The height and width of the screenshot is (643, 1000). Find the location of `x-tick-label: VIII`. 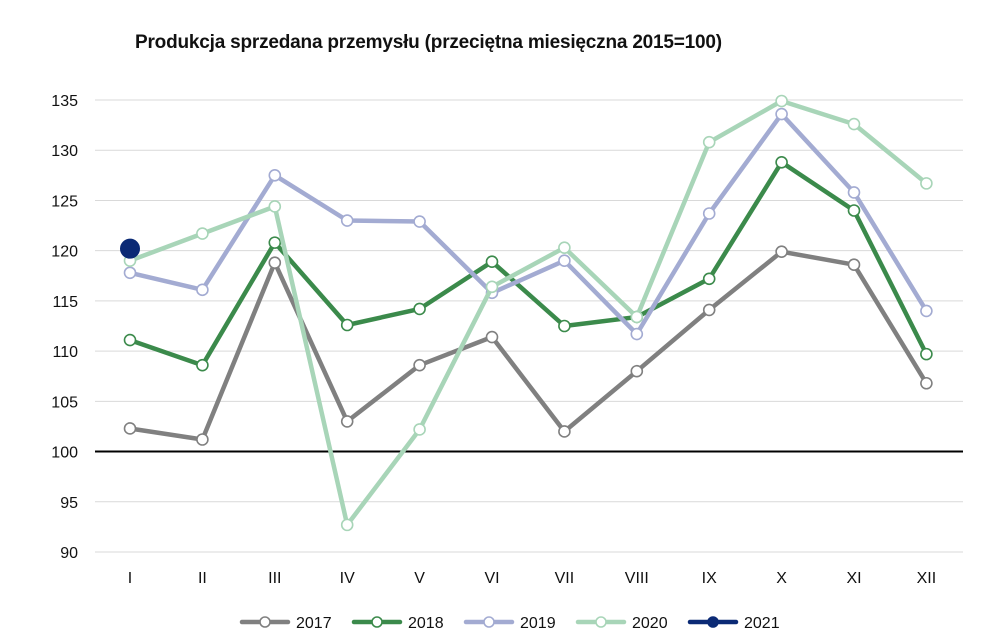

x-tick-label: VIII is located at coordinates (637, 578).